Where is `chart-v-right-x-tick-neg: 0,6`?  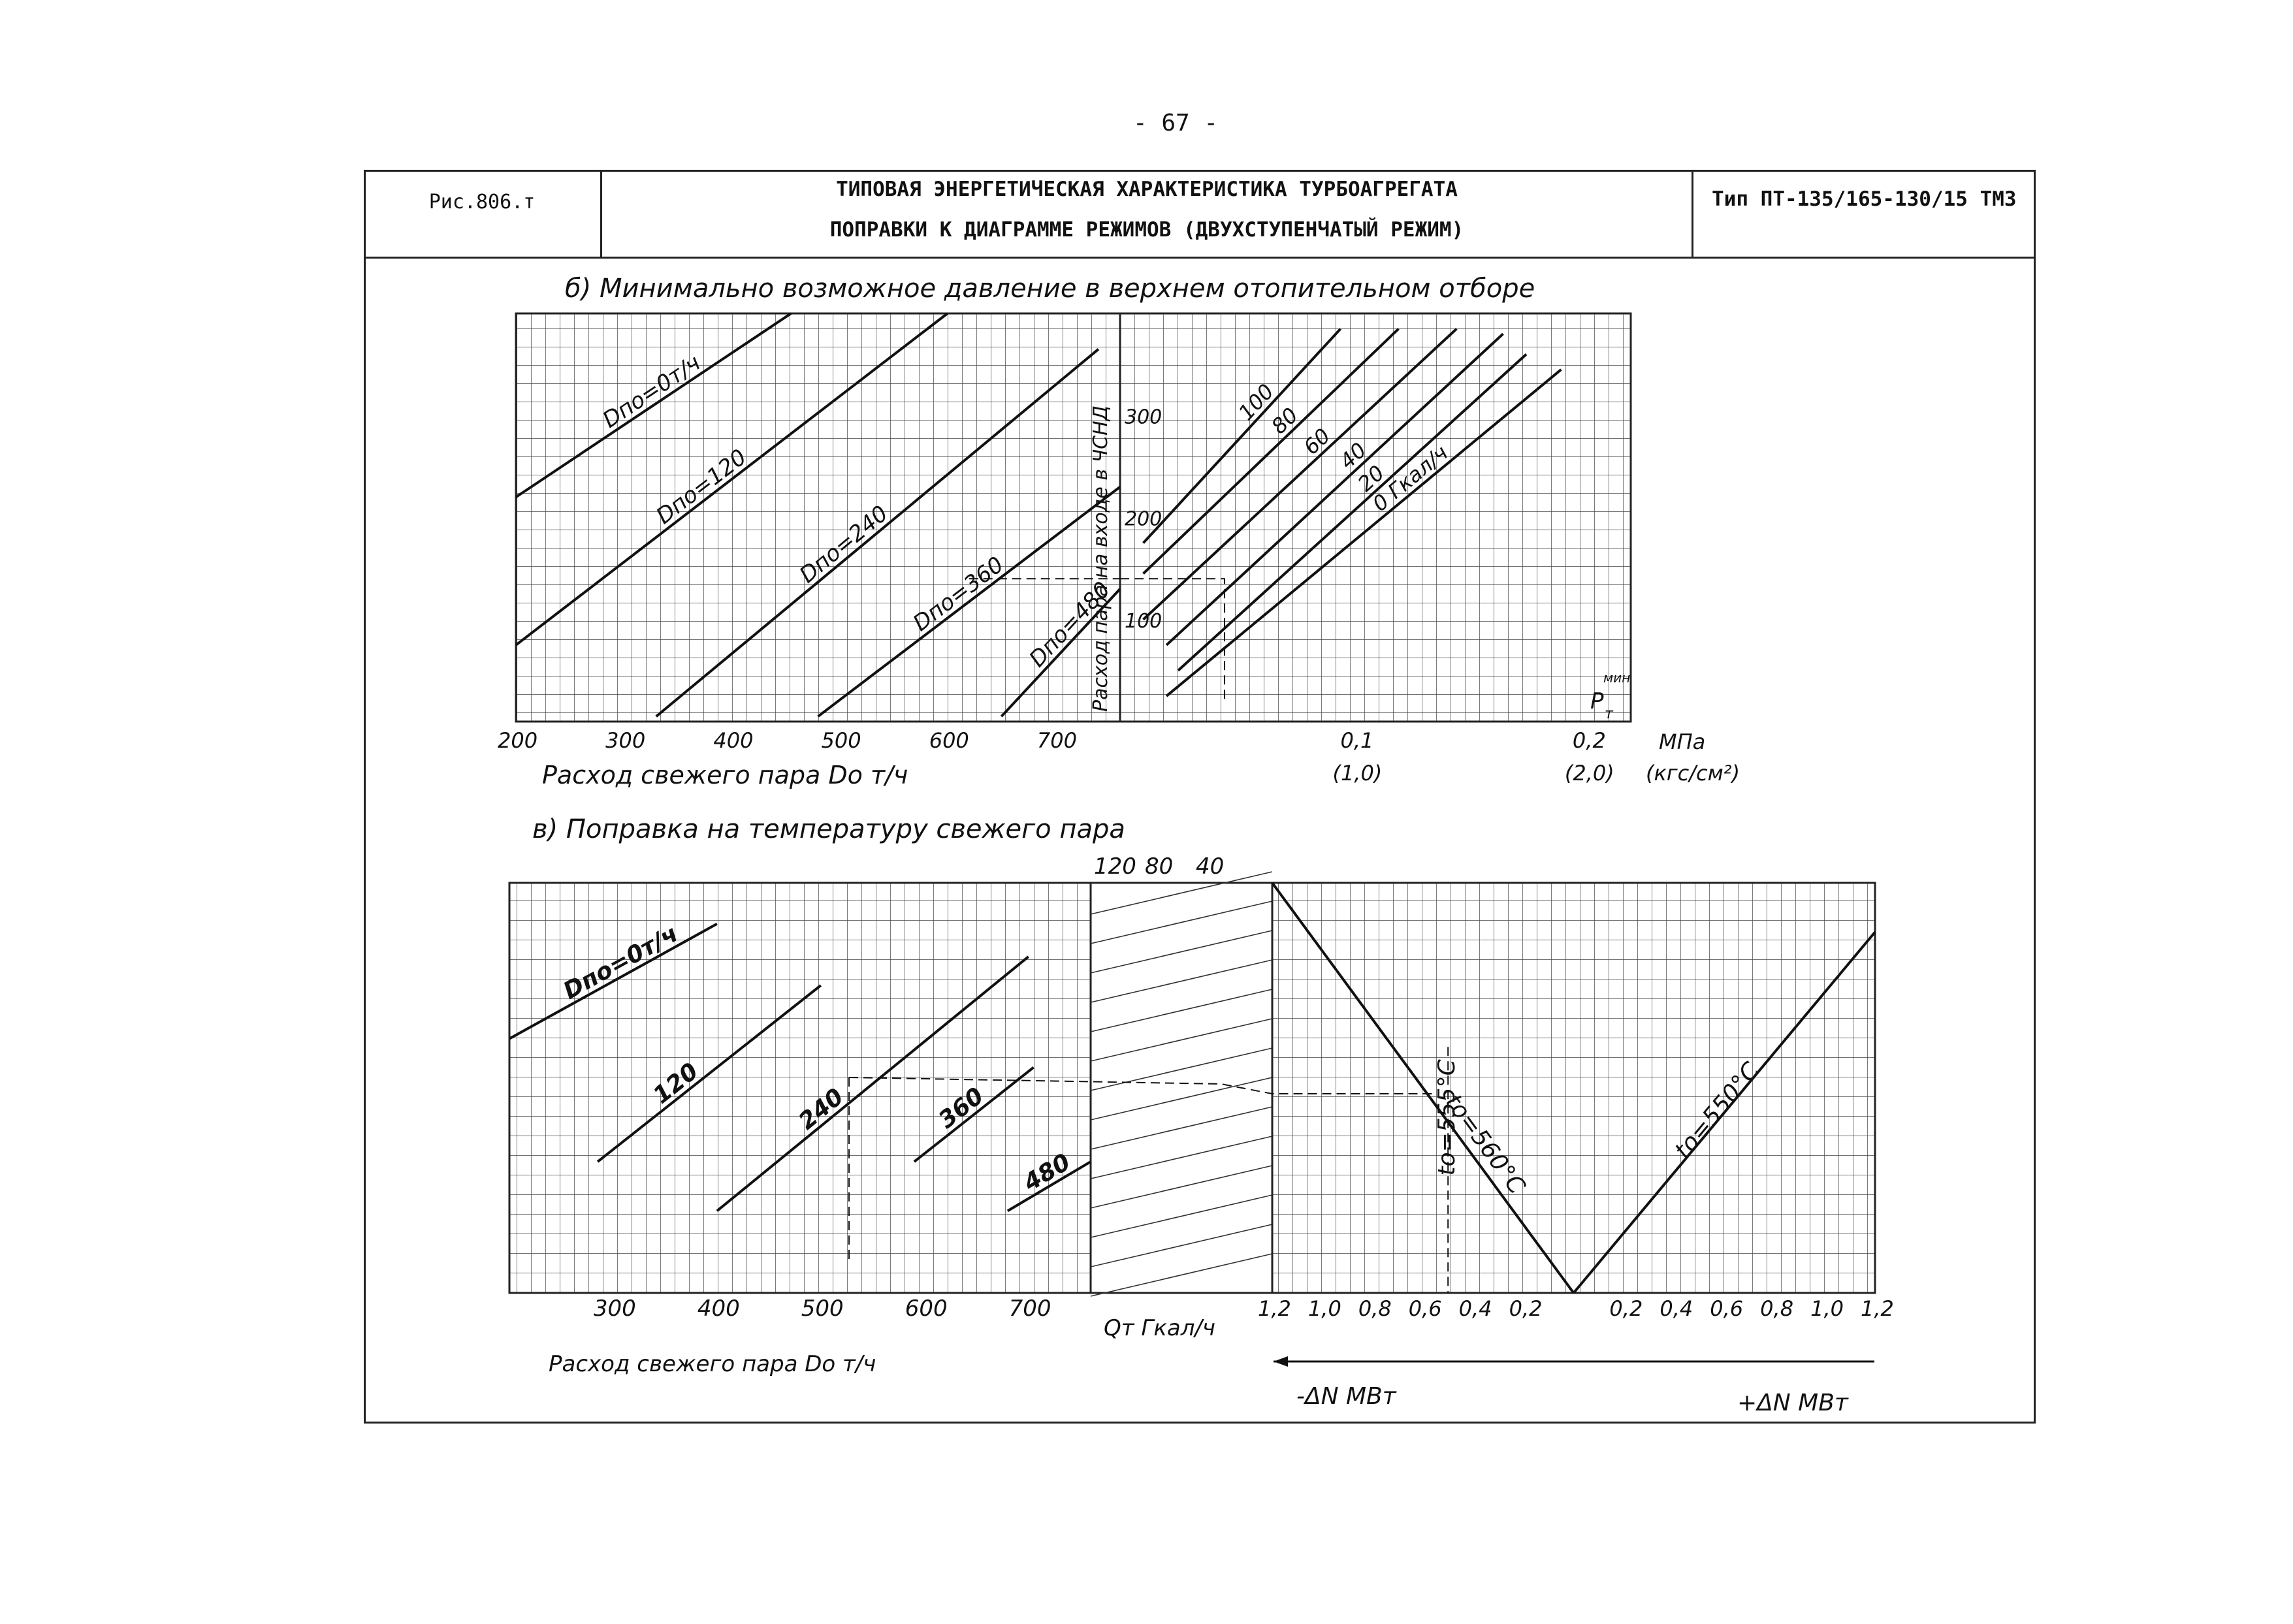
chart-v-right-x-tick-neg: 0,6 is located at coordinates (1425, 1308).